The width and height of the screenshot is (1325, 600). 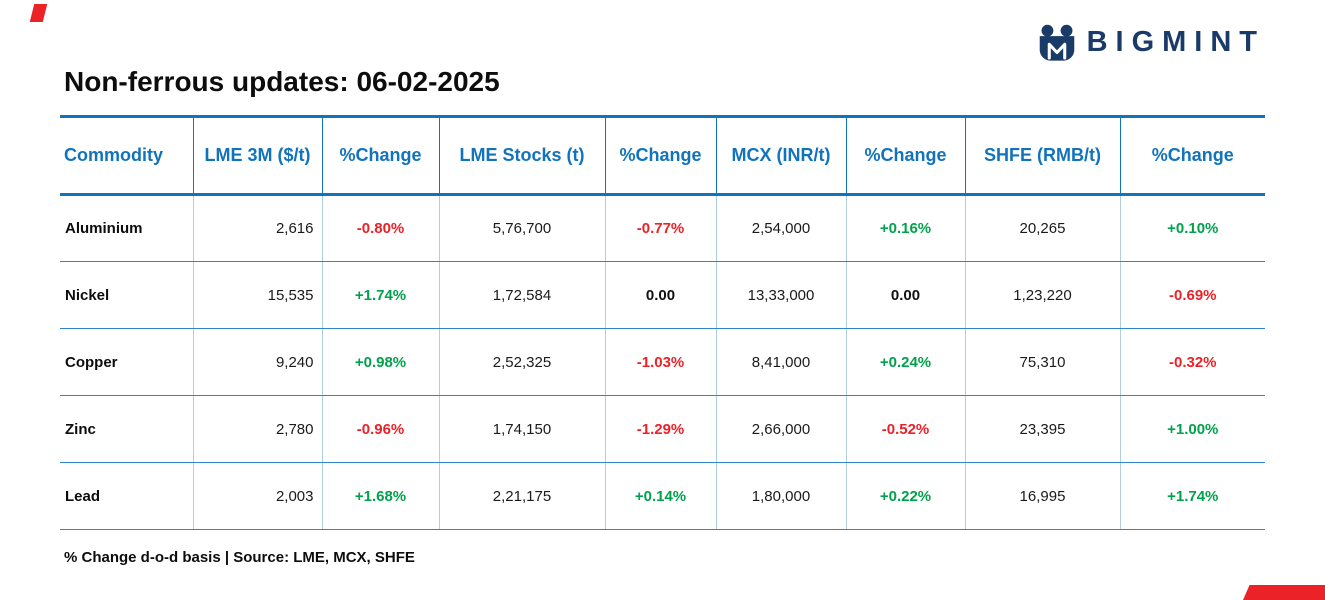 I want to click on commodity-name: Copper, so click(x=126, y=362).